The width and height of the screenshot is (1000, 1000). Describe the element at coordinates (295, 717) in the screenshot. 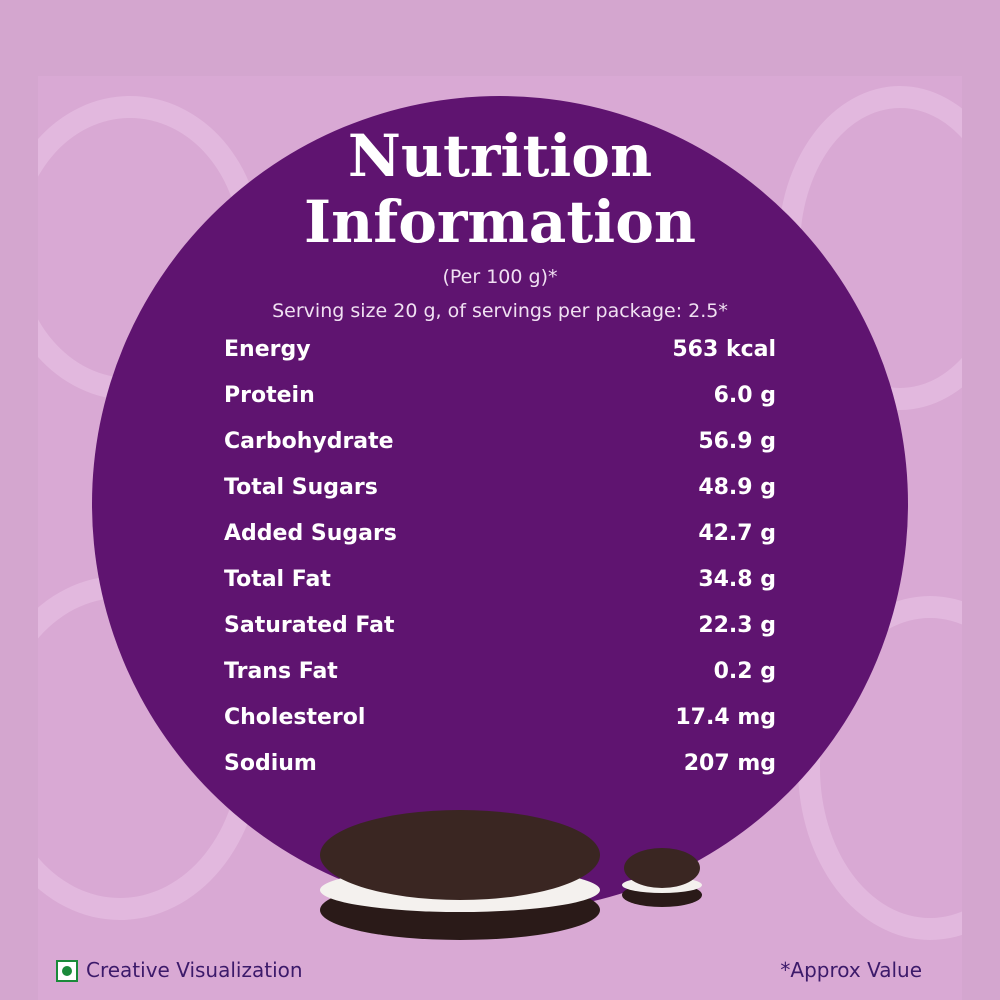

I see `nutrient-name: Cholesterol` at that location.